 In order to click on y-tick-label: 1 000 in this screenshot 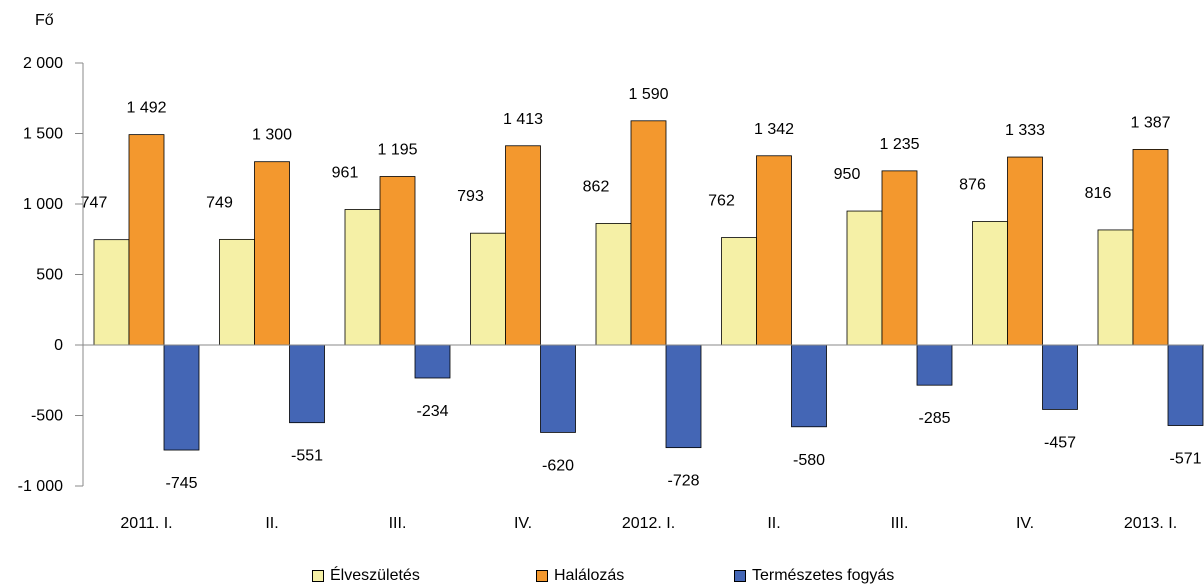, I will do `click(43, 204)`.